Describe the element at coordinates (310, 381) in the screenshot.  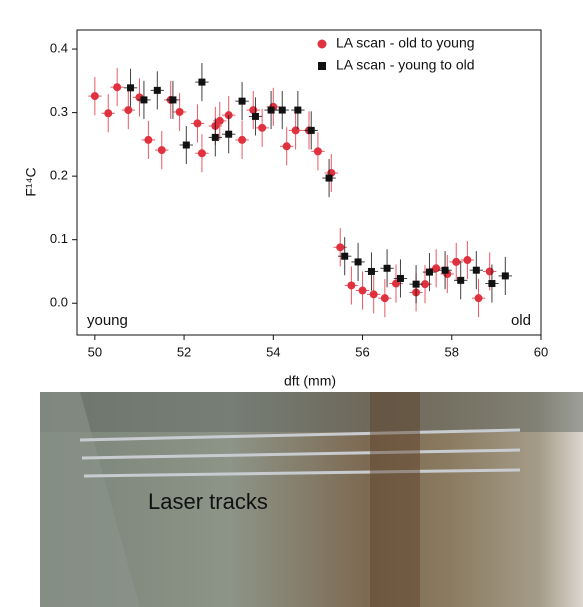
I see `x-axis-label: dft (mm)` at that location.